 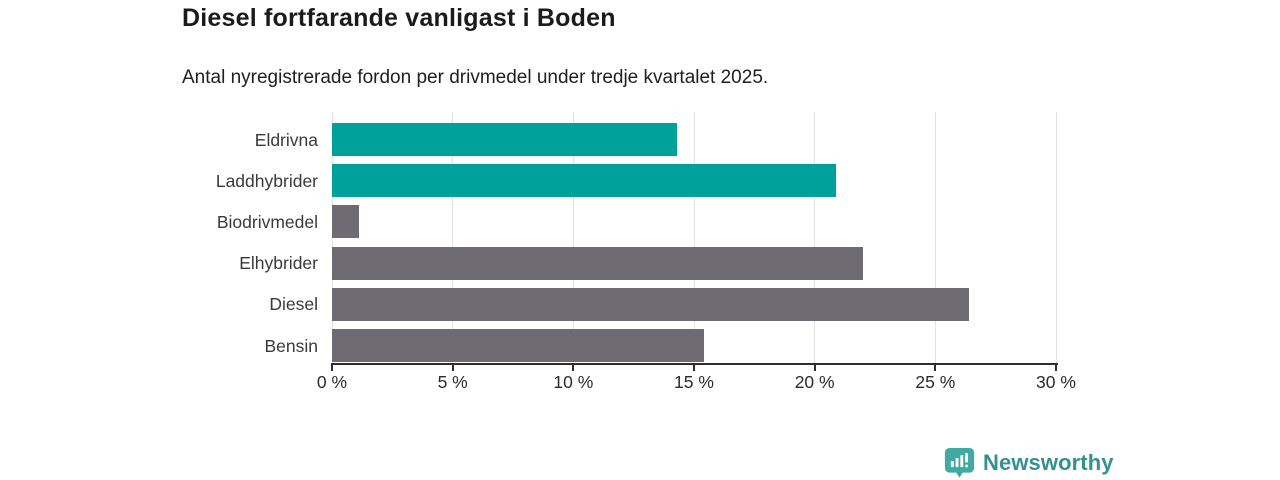 What do you see at coordinates (651, 304) in the screenshot?
I see `bar-diesel` at bounding box center [651, 304].